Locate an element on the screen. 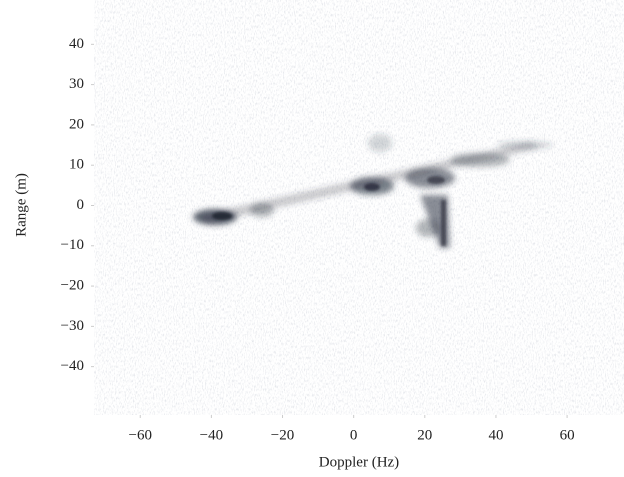 Image resolution: width=624 pixels, height=477 pixels. y-tick-label: −10 is located at coordinates (72, 245).